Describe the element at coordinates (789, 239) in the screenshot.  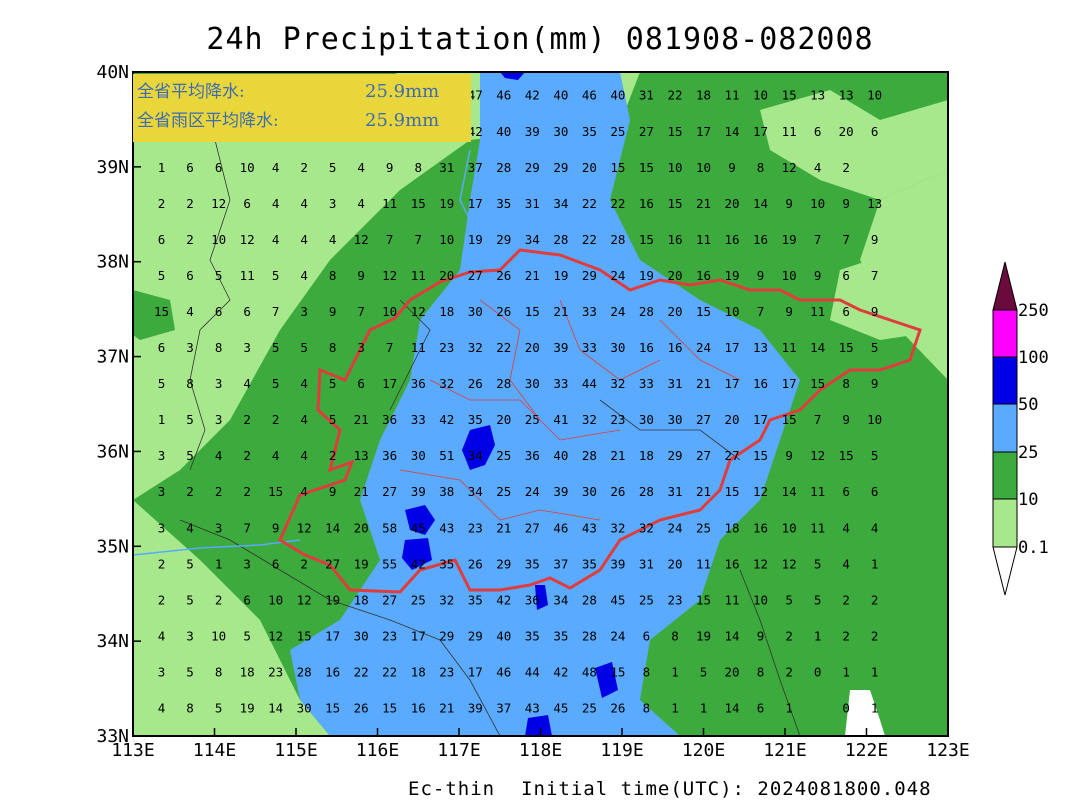
I see `station-value: 19` at that location.